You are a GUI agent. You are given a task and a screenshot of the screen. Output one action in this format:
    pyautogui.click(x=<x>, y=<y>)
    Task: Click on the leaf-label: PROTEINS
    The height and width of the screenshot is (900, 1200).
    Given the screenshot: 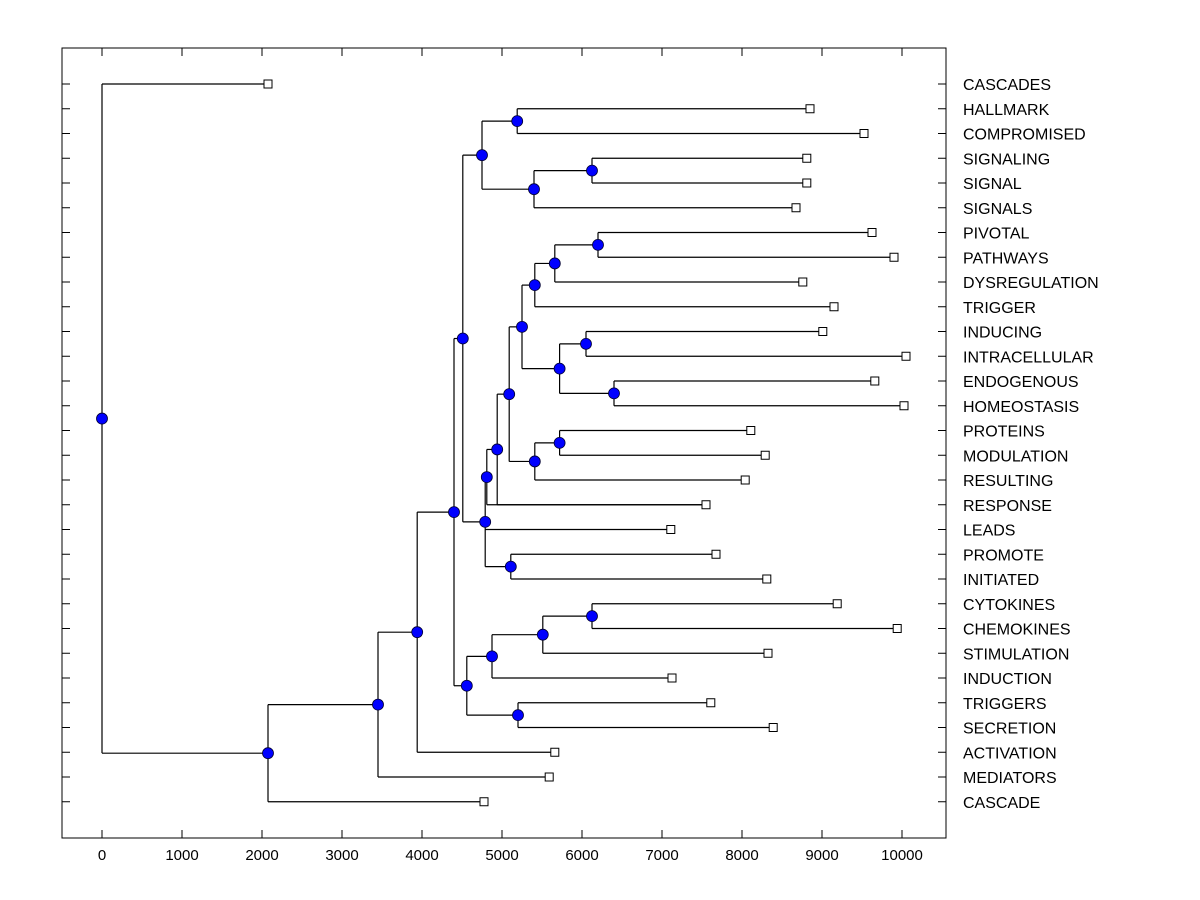 What is the action you would take?
    pyautogui.click(x=1004, y=432)
    